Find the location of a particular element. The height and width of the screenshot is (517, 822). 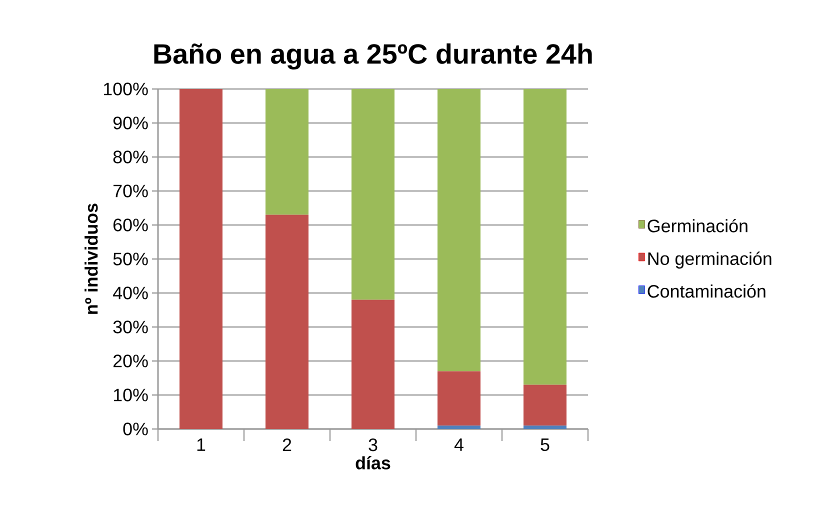

y-tick-label: 10% is located at coordinates (131, 395).